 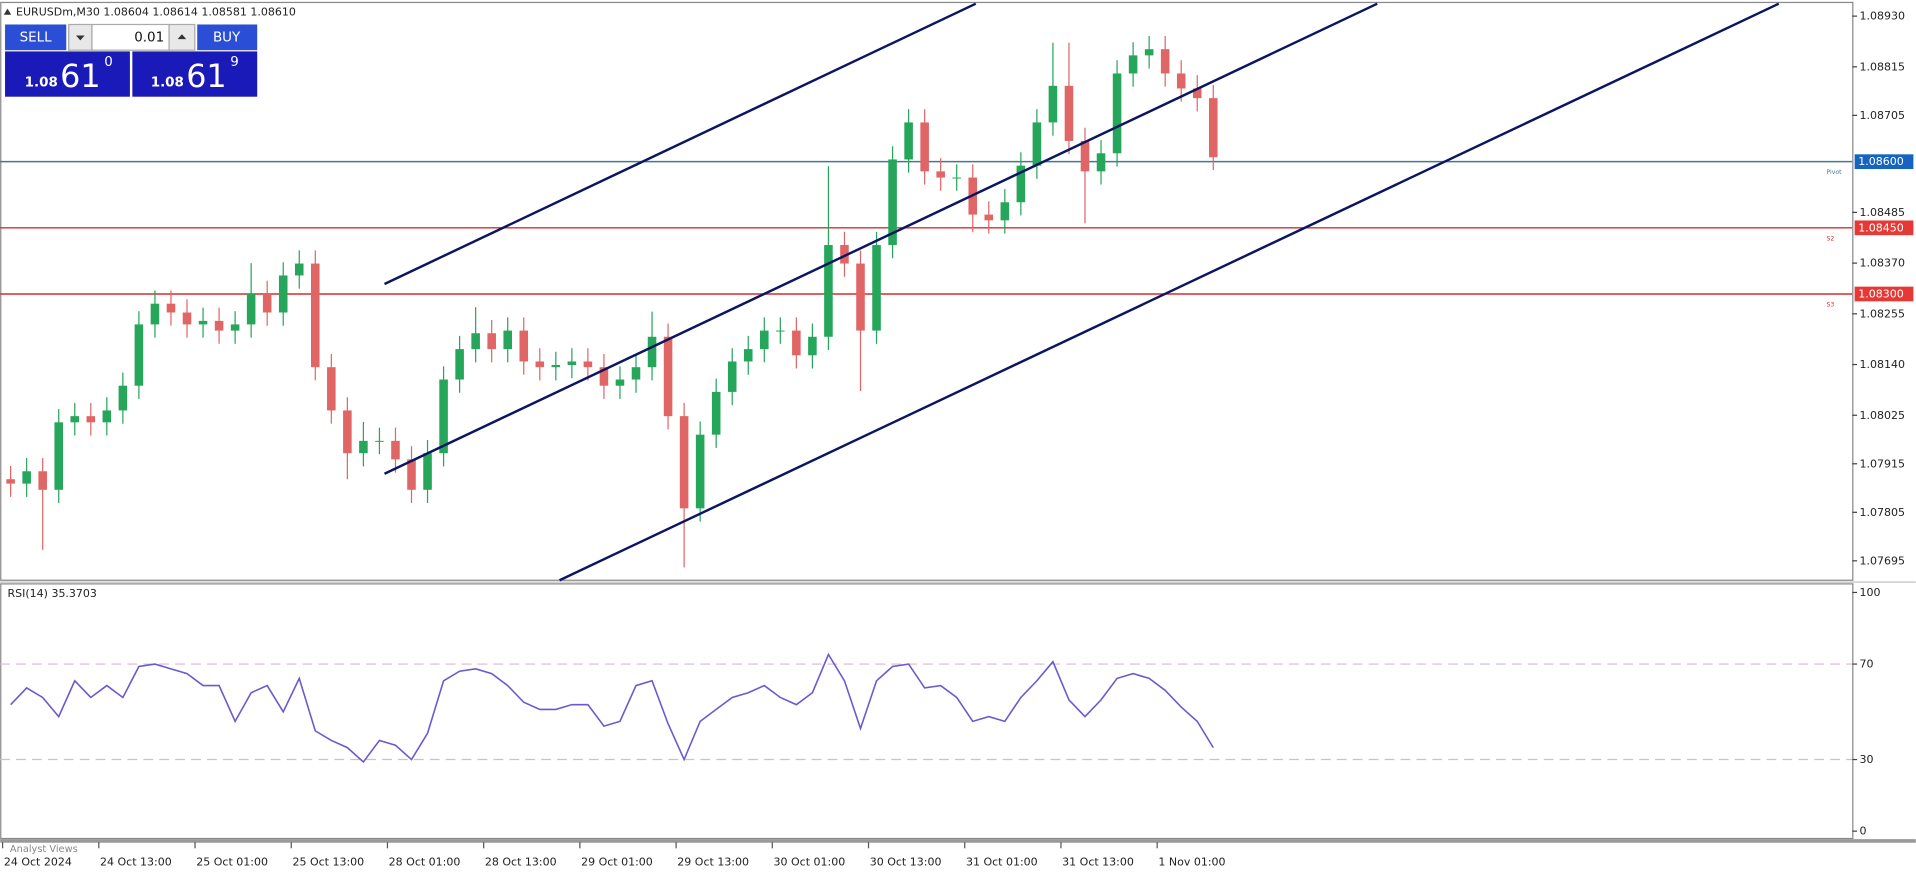 What do you see at coordinates (195, 74) in the screenshot?
I see `ask-box` at bounding box center [195, 74].